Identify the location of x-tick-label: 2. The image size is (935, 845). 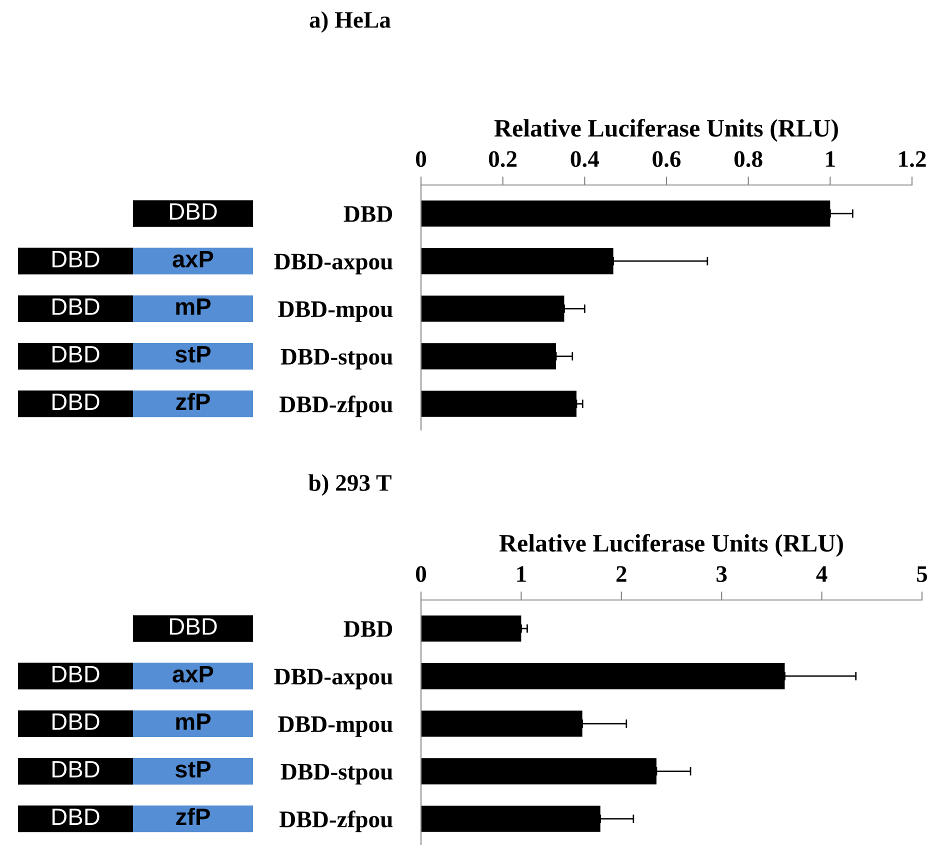
(621, 574).